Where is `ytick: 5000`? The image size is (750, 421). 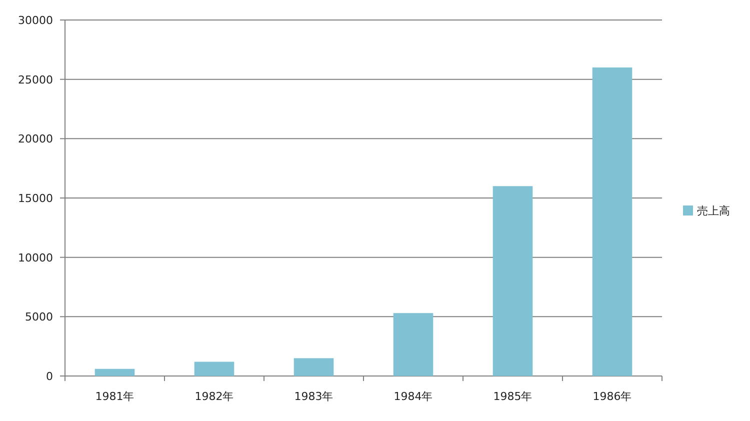 ytick: 5000 is located at coordinates (39, 317).